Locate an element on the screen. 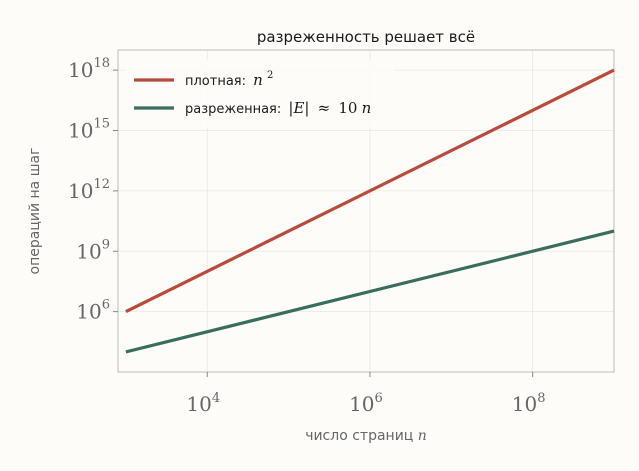 This screenshot has height=471, width=639. x-tick-label: 10⁴ is located at coordinates (203, 403).